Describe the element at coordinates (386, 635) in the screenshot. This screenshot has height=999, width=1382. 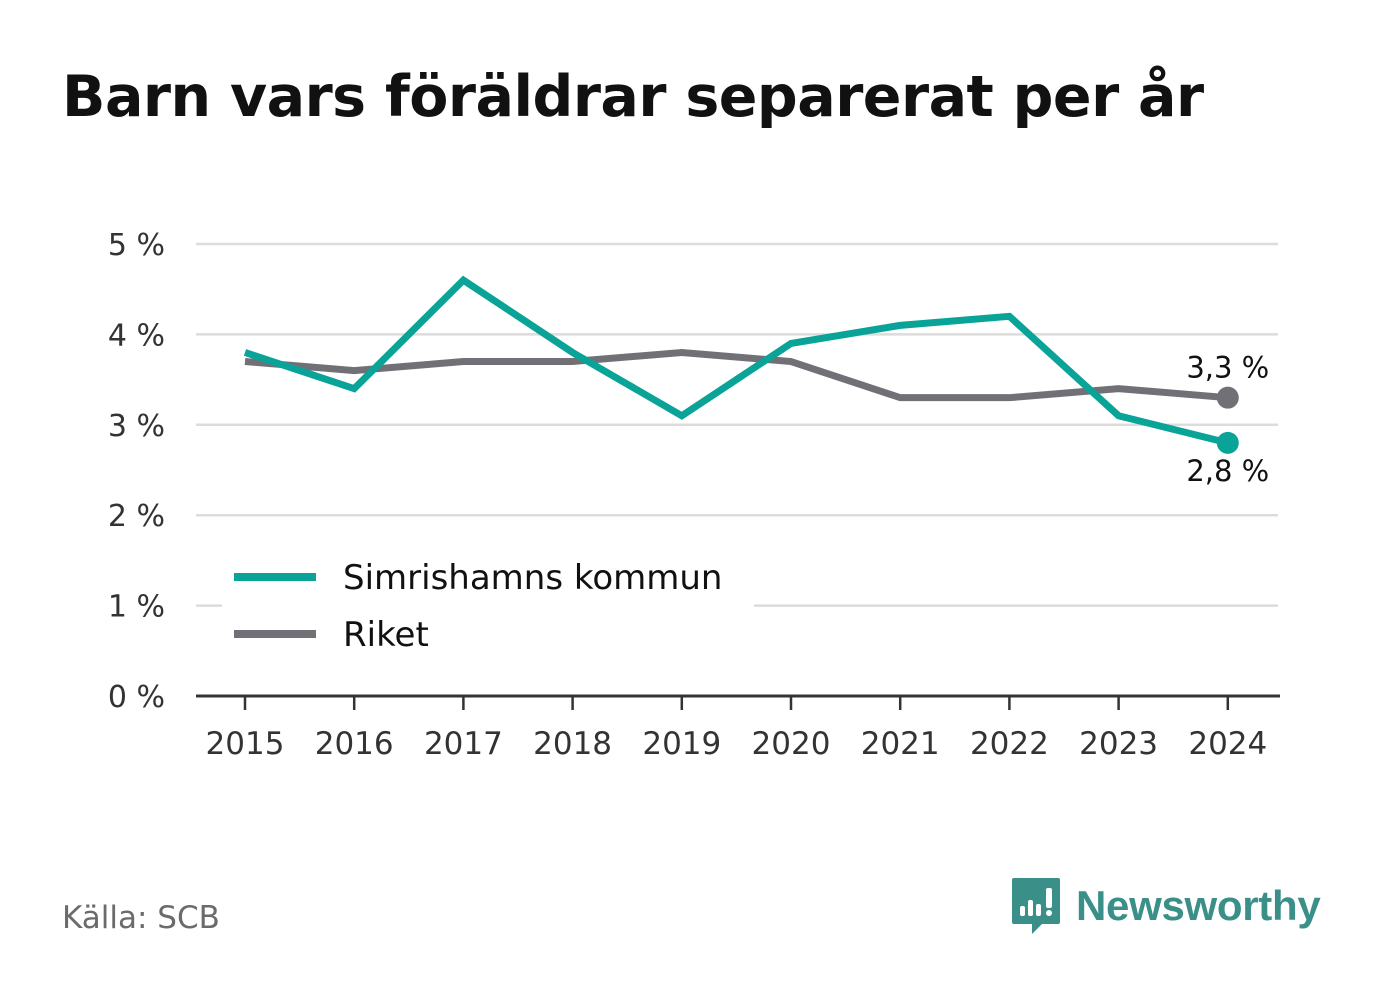
I see `legend-label: Riket` at that location.